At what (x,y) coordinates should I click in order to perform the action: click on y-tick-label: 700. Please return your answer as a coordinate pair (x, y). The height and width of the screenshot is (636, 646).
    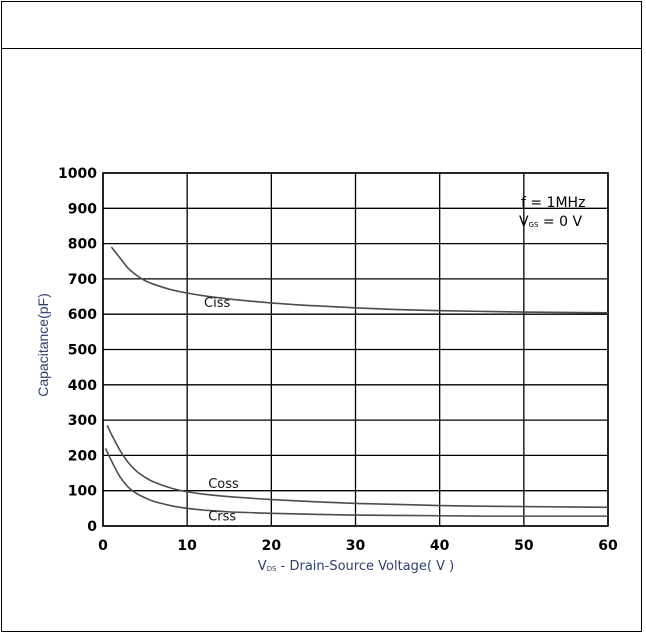
    Looking at the image, I should click on (82, 280).